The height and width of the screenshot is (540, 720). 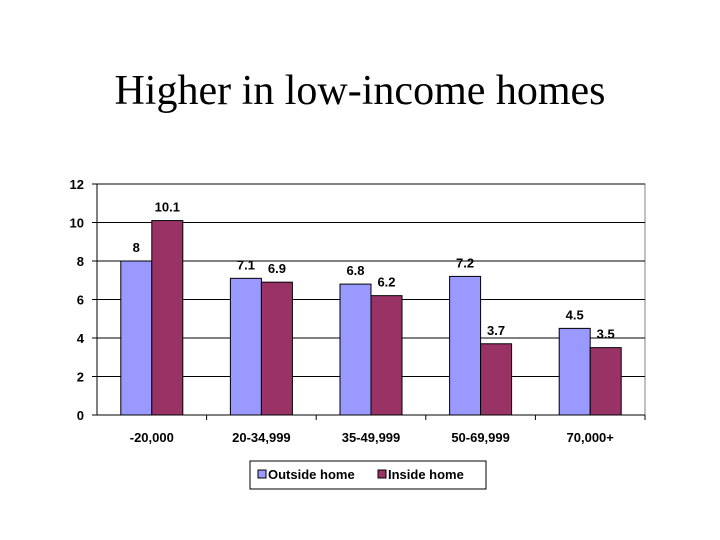 What do you see at coordinates (80, 377) in the screenshot?
I see `y-tick-label: 2` at bounding box center [80, 377].